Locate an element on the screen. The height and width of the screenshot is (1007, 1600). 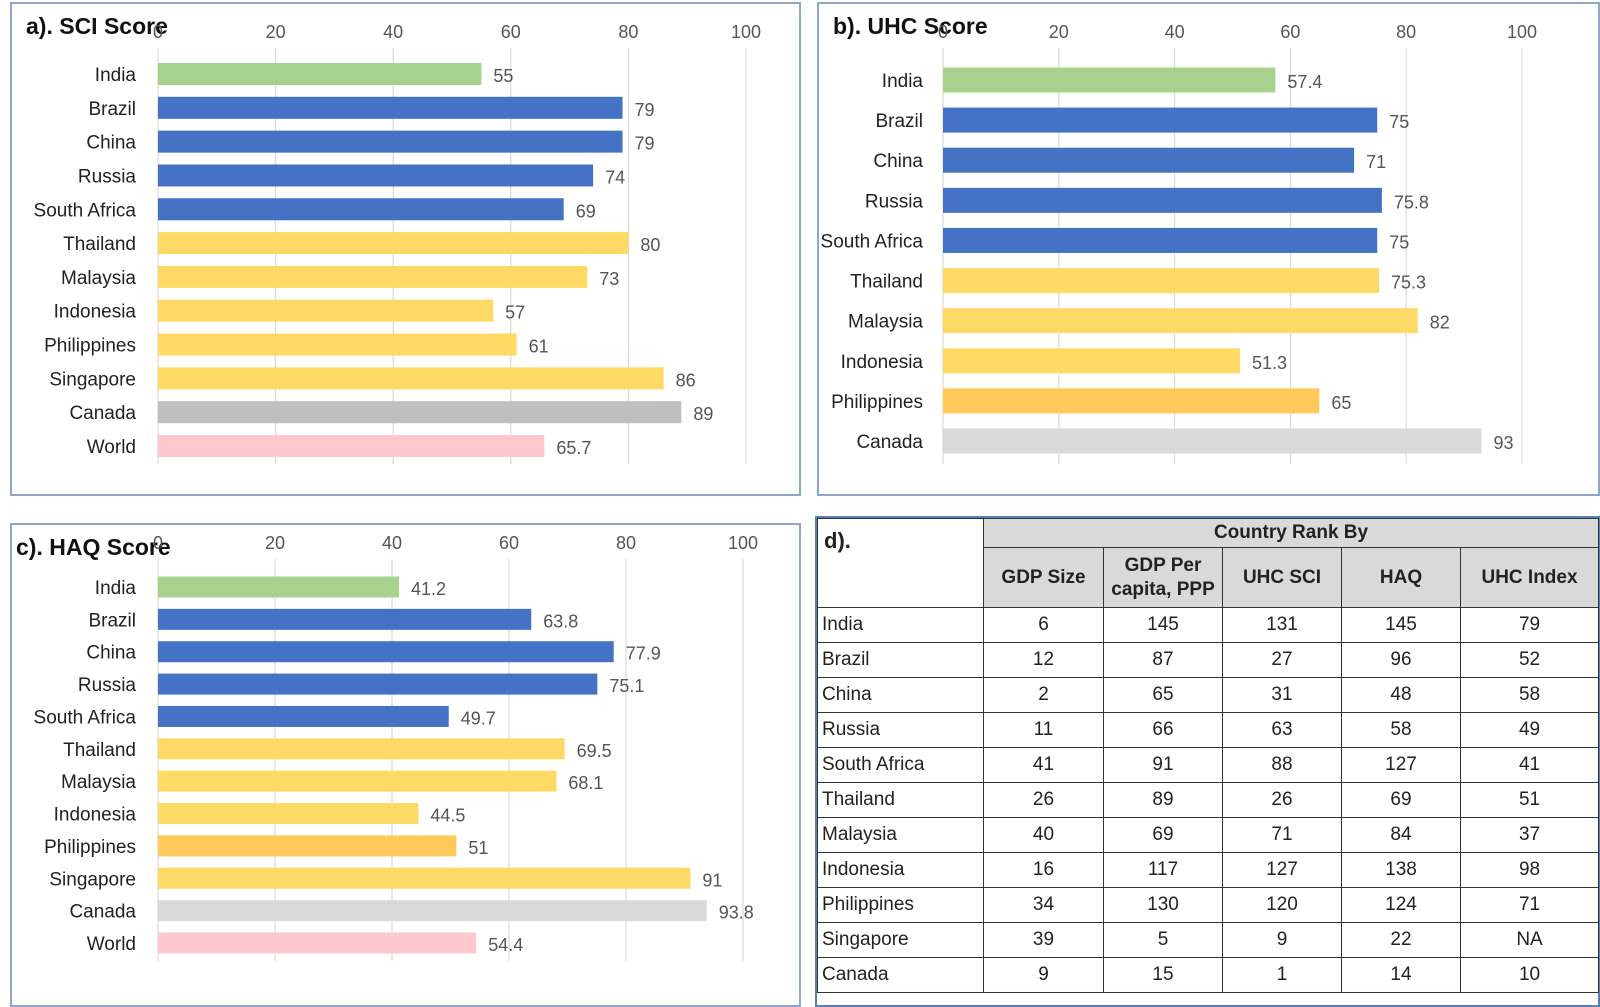
category-label: Brazil is located at coordinates (112, 620).